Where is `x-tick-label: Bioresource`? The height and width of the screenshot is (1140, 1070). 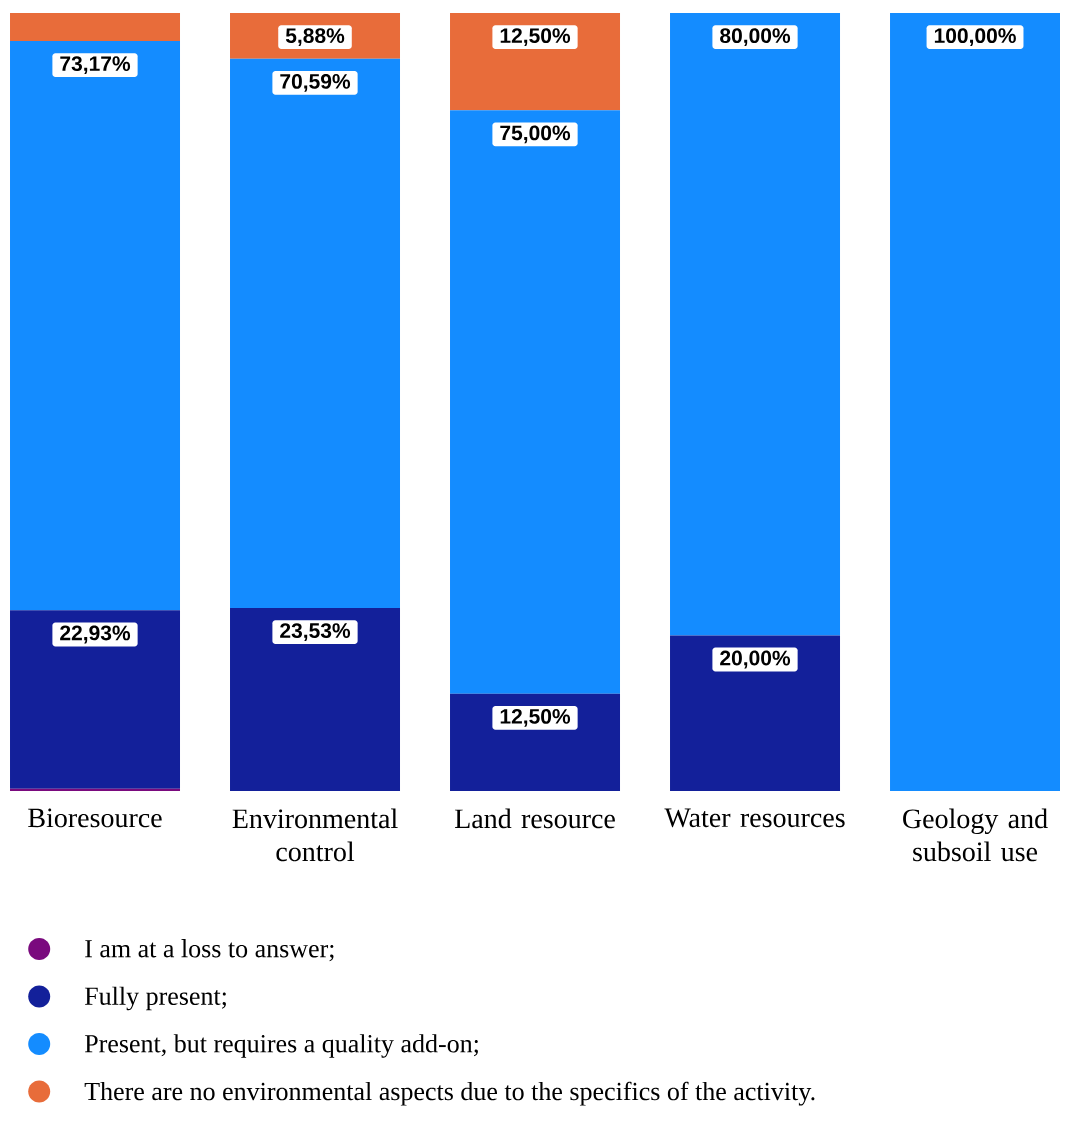 x-tick-label: Bioresource is located at coordinates (95, 818).